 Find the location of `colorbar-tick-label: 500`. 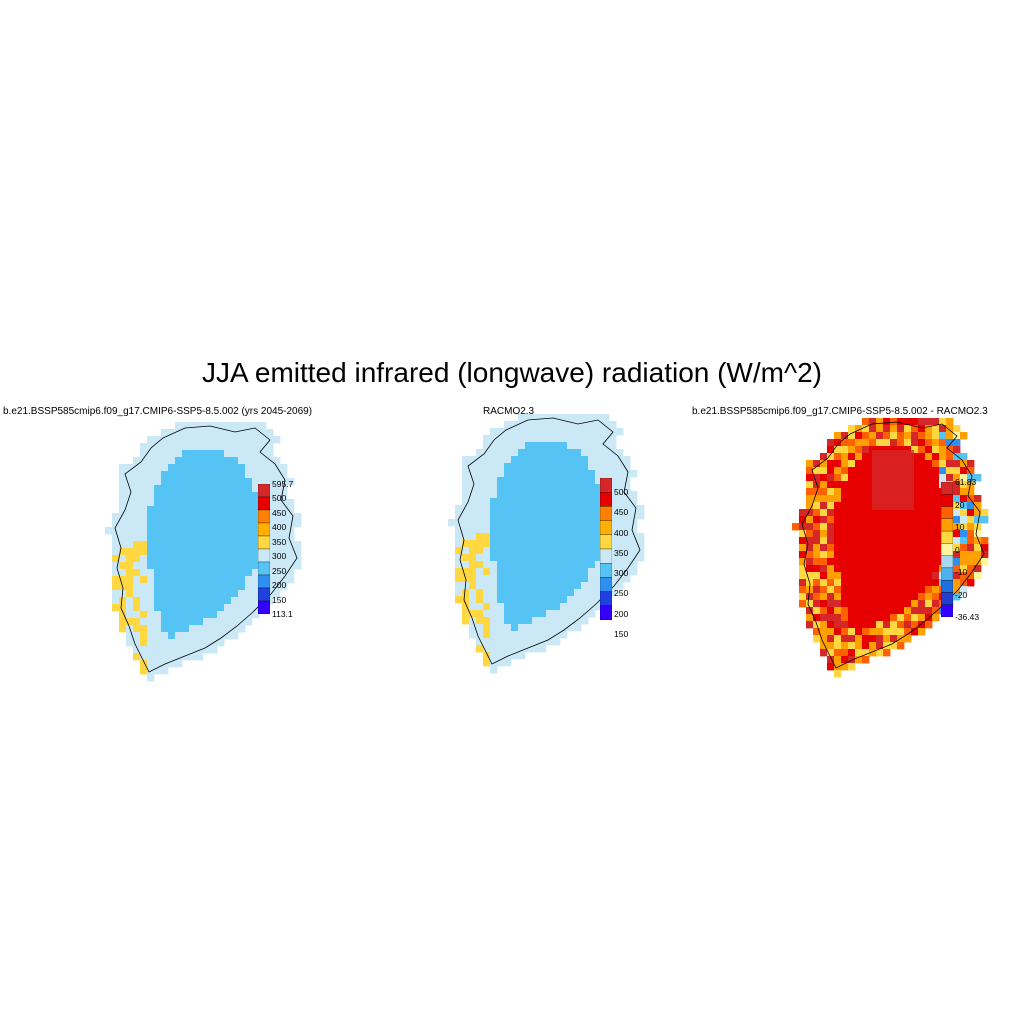

colorbar-tick-label: 500 is located at coordinates (621, 492).